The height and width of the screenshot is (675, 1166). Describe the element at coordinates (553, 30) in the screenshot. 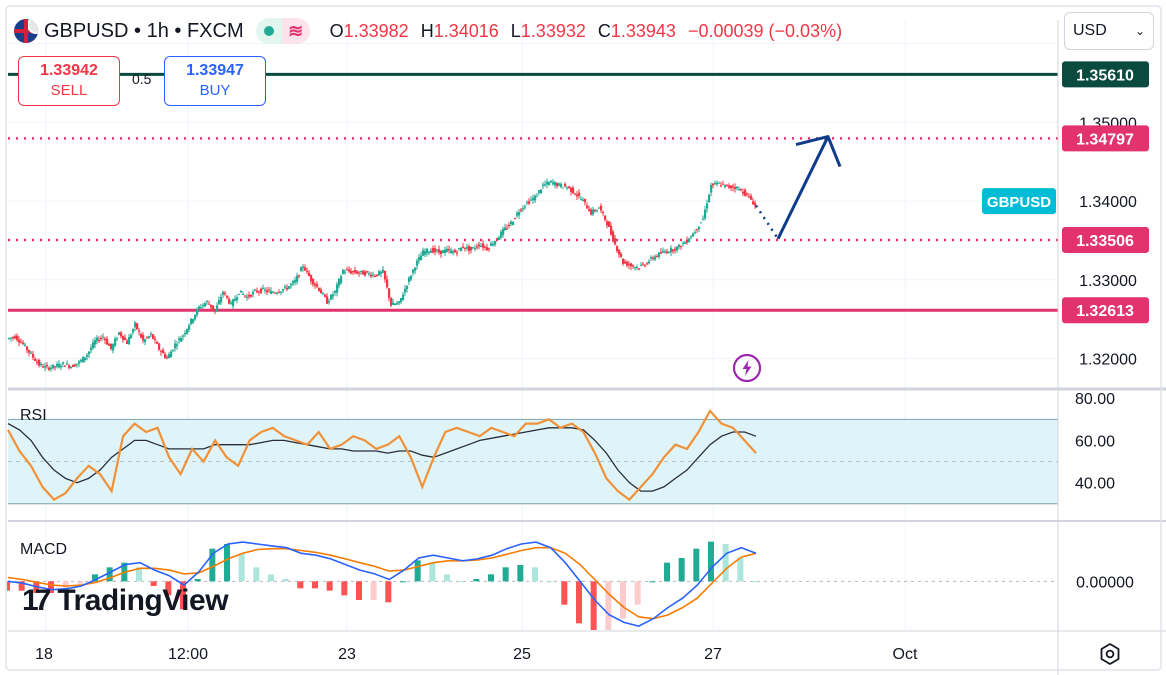

I see `low-value: 1.33932` at that location.